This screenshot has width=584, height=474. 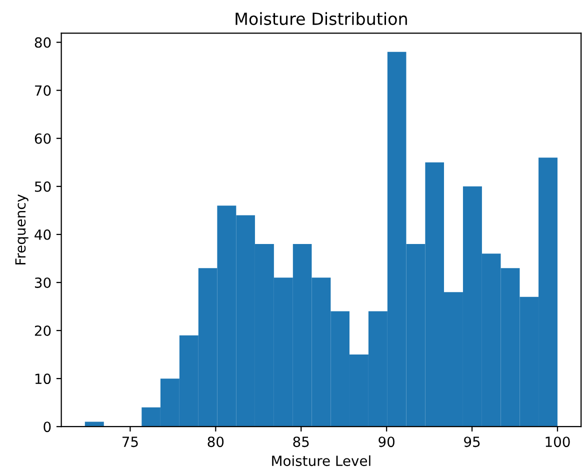 I want to click on x-tick-label: 85, so click(x=301, y=442).